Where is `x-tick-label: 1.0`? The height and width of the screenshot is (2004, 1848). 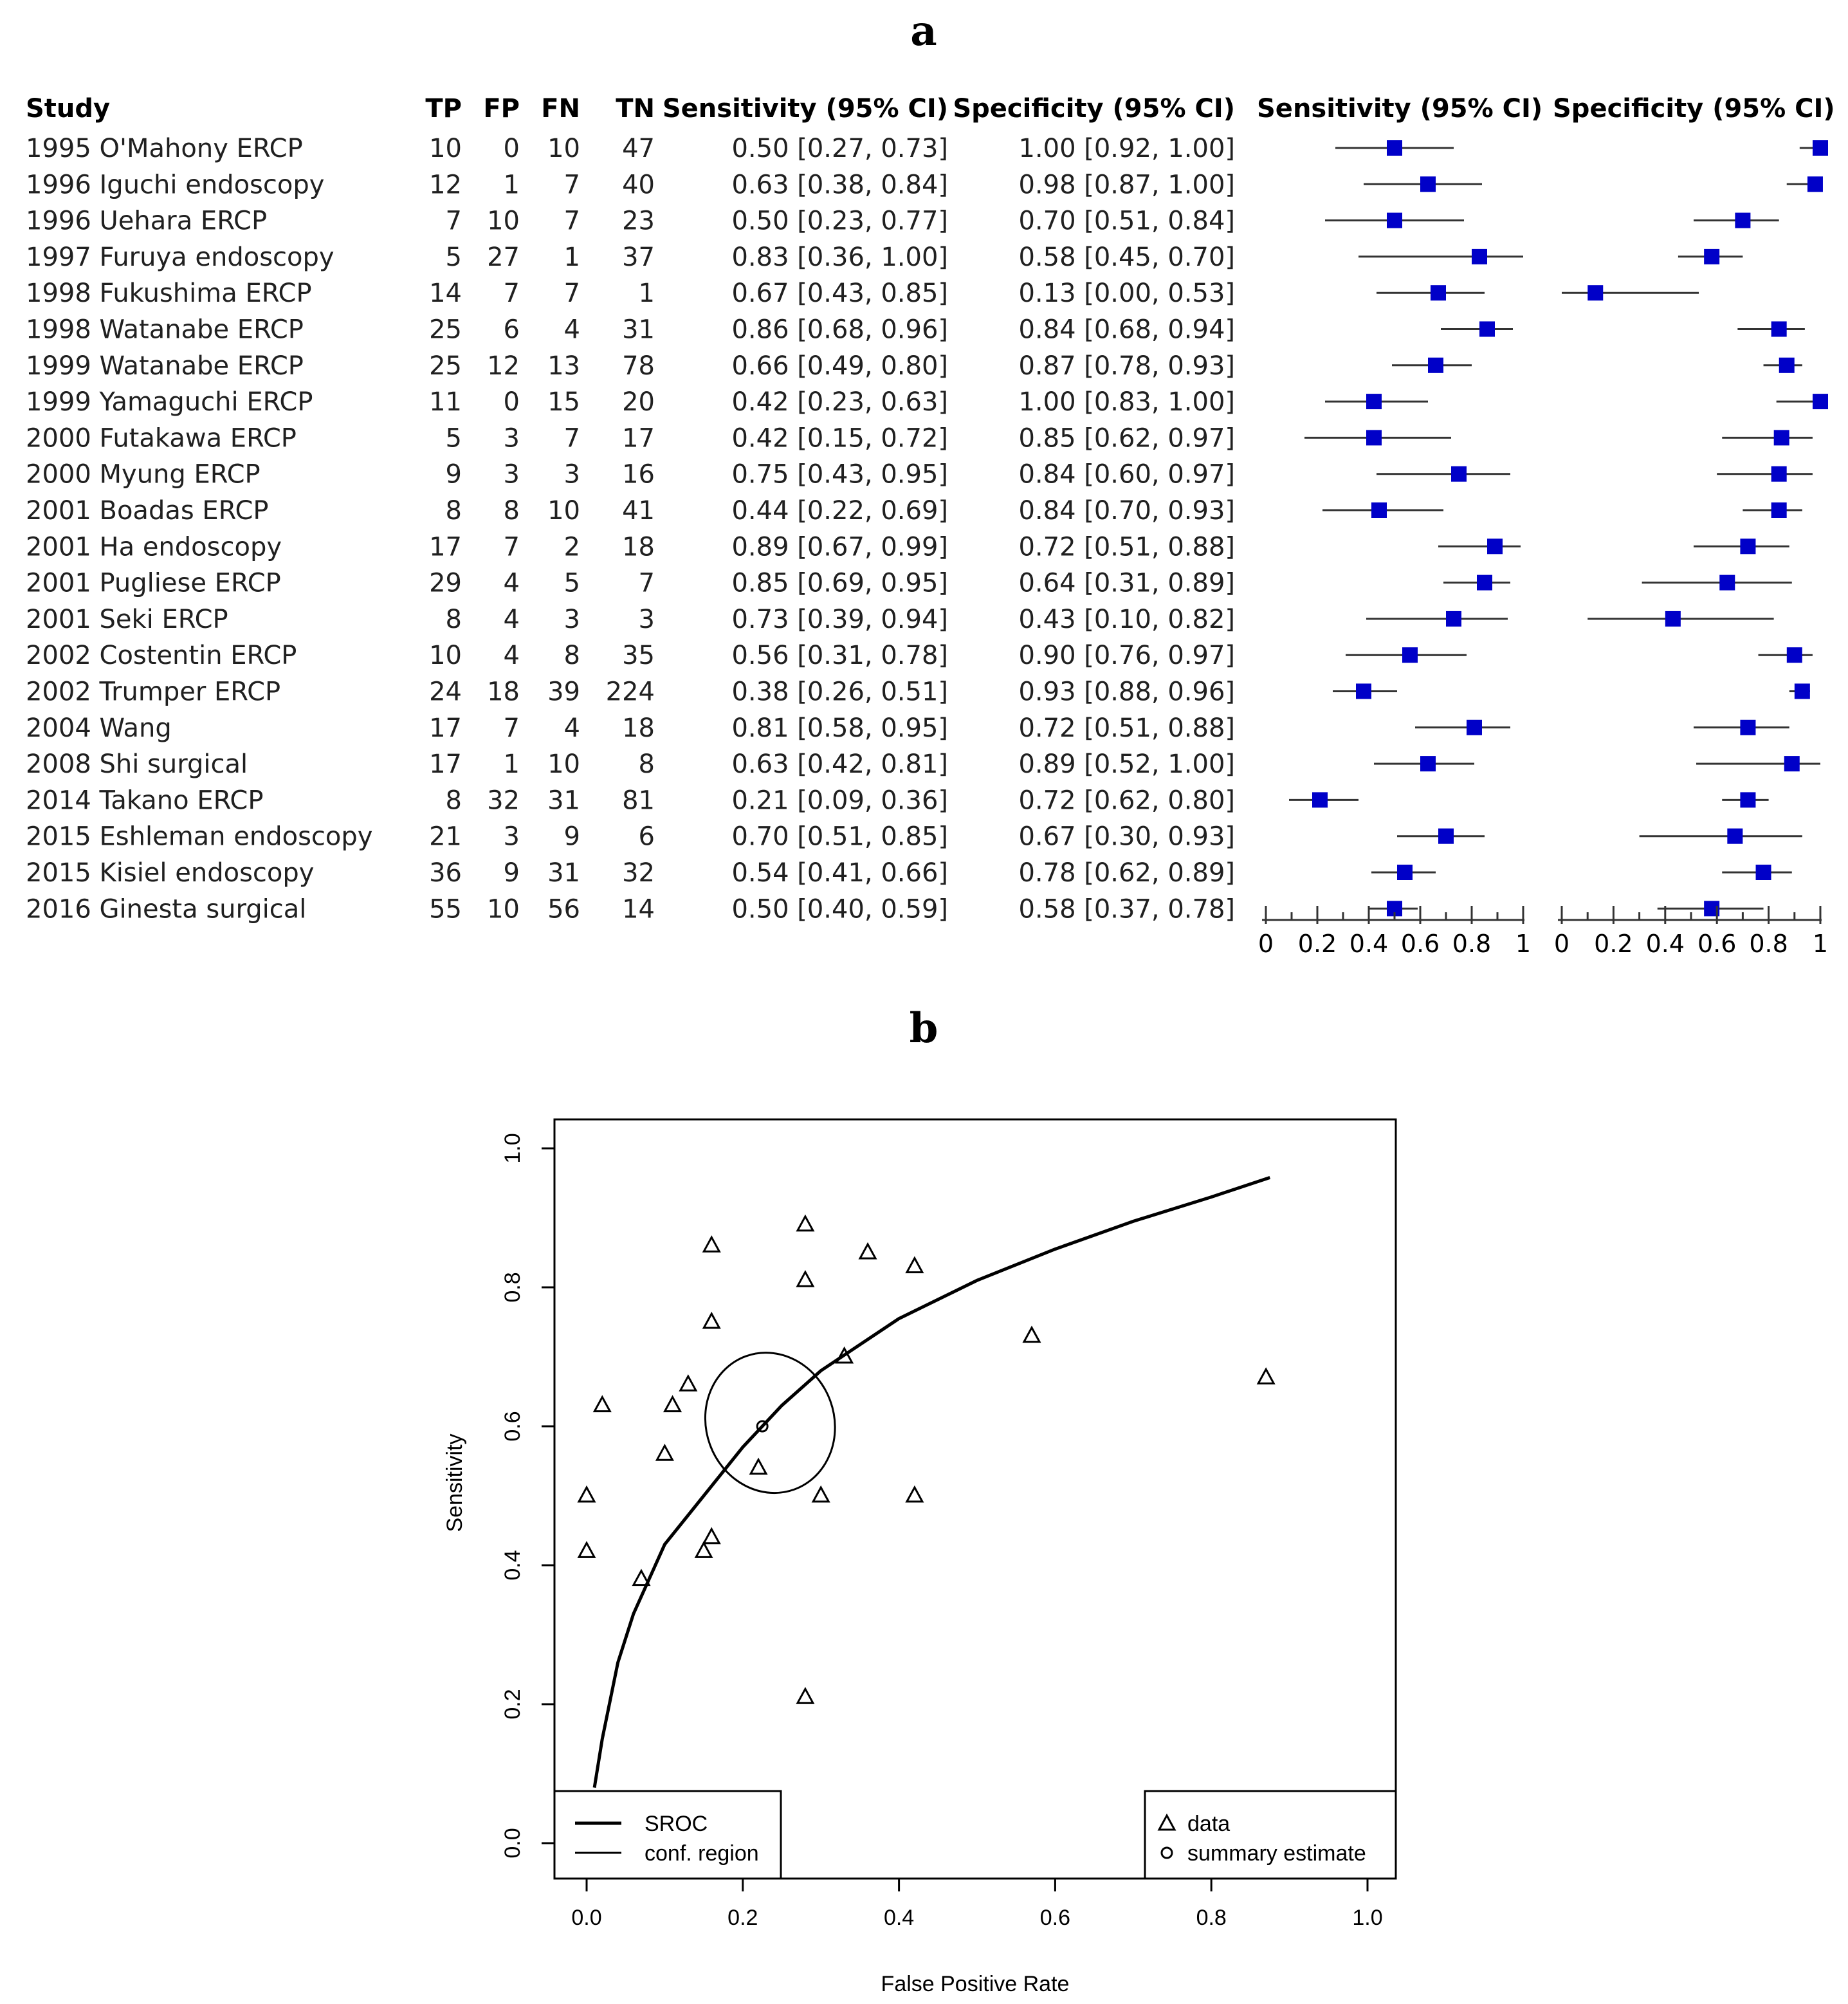
x-tick-label: 1.0 is located at coordinates (1367, 1918).